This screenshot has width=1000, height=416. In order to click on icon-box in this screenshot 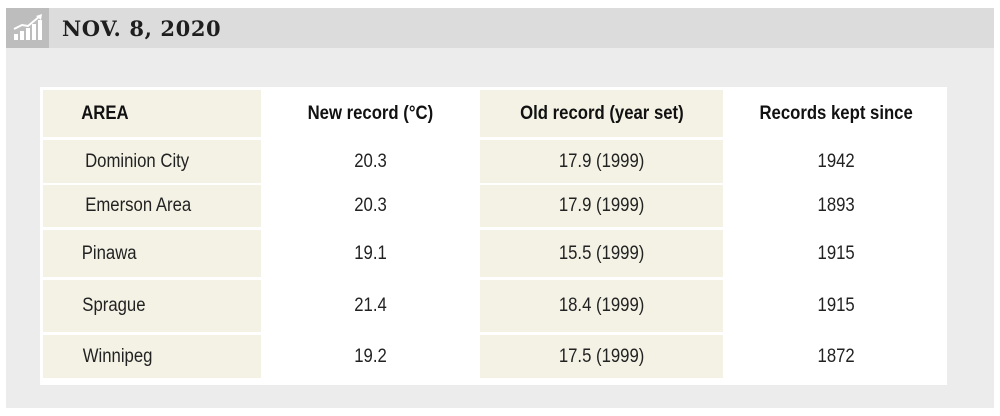, I will do `click(27, 28)`.